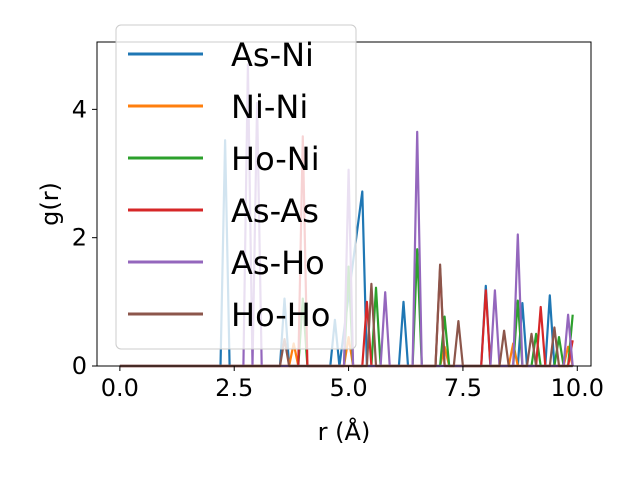 This screenshot has height=480, width=640. I want to click on y-tick-label: 0, so click(79, 366).